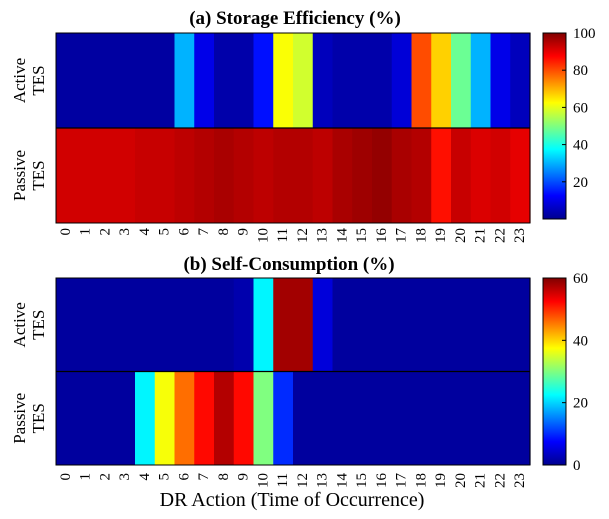  Describe the element at coordinates (244, 80) in the screenshot. I see `chart-a-cell-r0-c9` at that location.